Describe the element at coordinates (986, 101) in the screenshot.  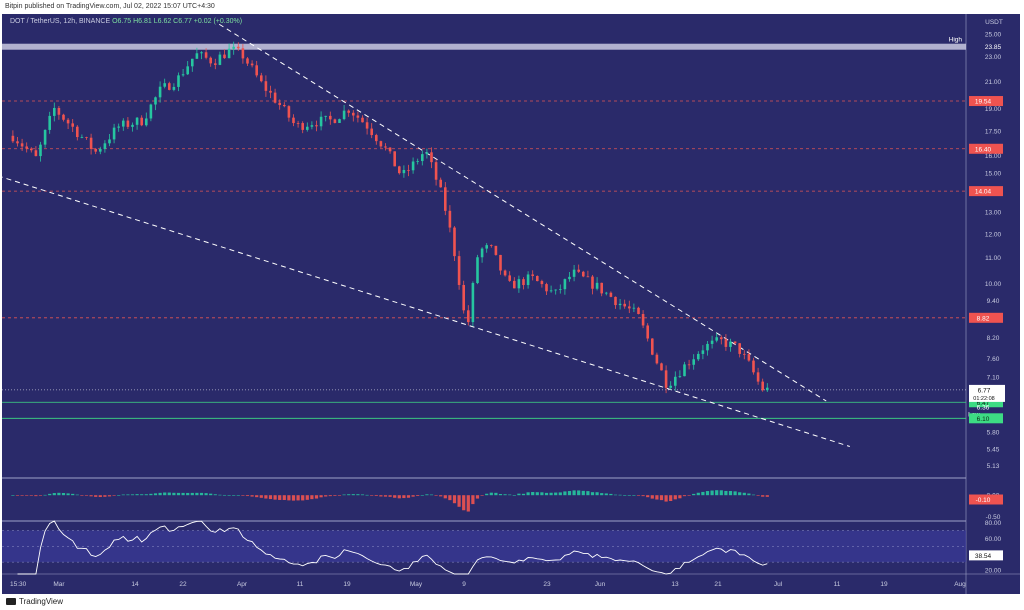
I see `price-label-box` at that location.